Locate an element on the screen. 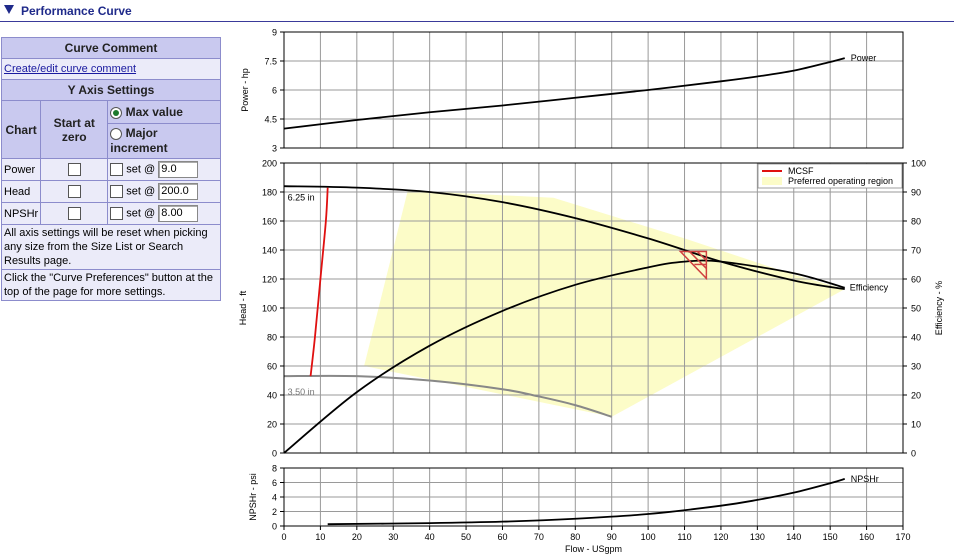 This screenshot has width=954, height=556. power-start-zero-checkbox is located at coordinates (74, 169).